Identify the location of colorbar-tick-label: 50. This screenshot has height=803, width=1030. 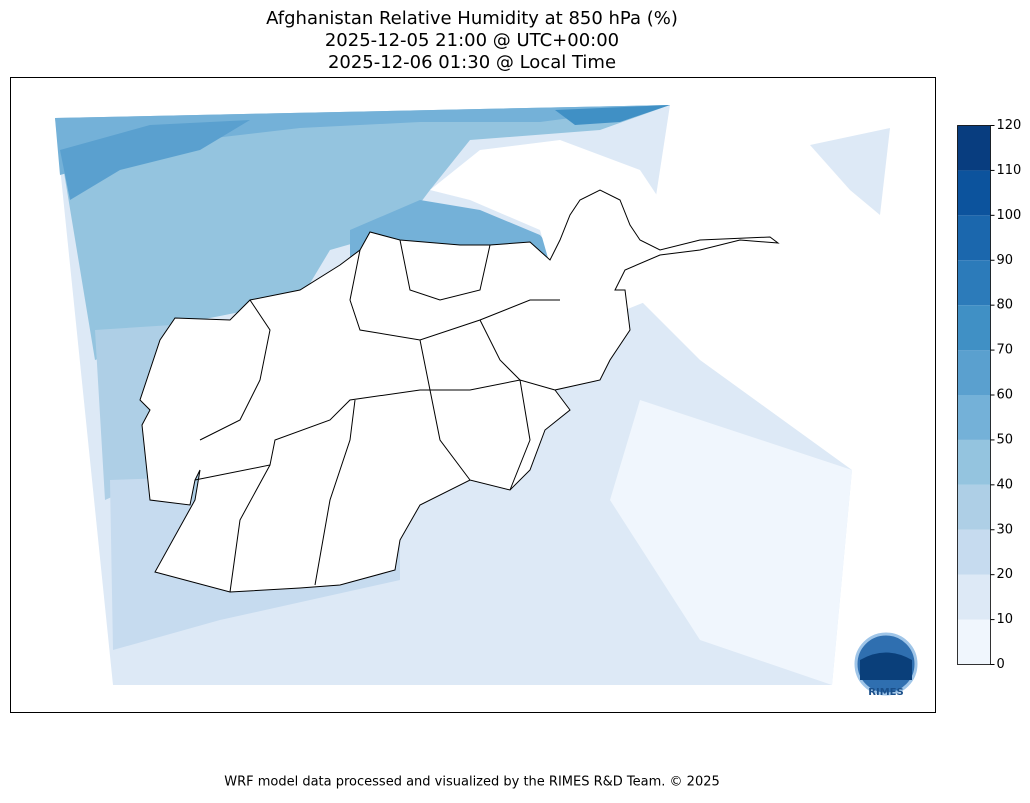
(1005, 439).